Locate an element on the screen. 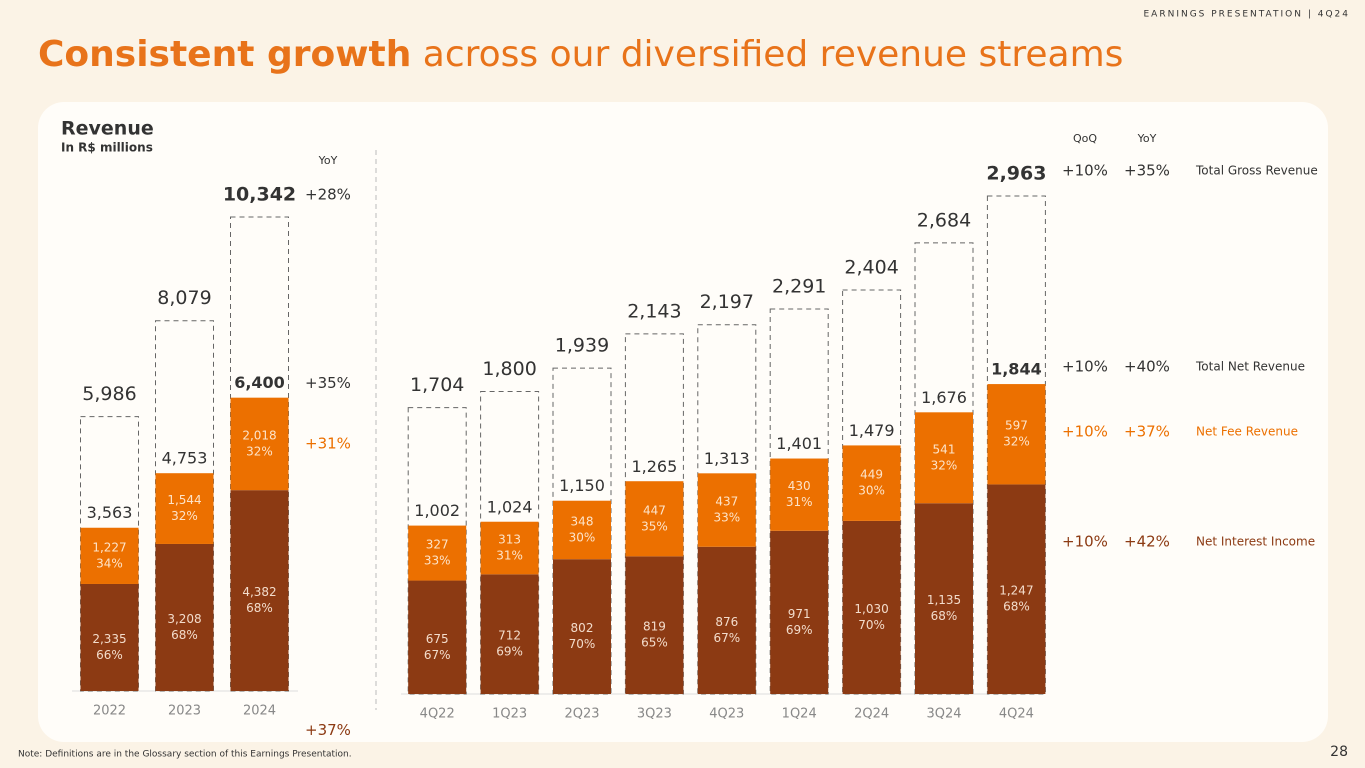  net-label: 1,002 is located at coordinates (437, 510).